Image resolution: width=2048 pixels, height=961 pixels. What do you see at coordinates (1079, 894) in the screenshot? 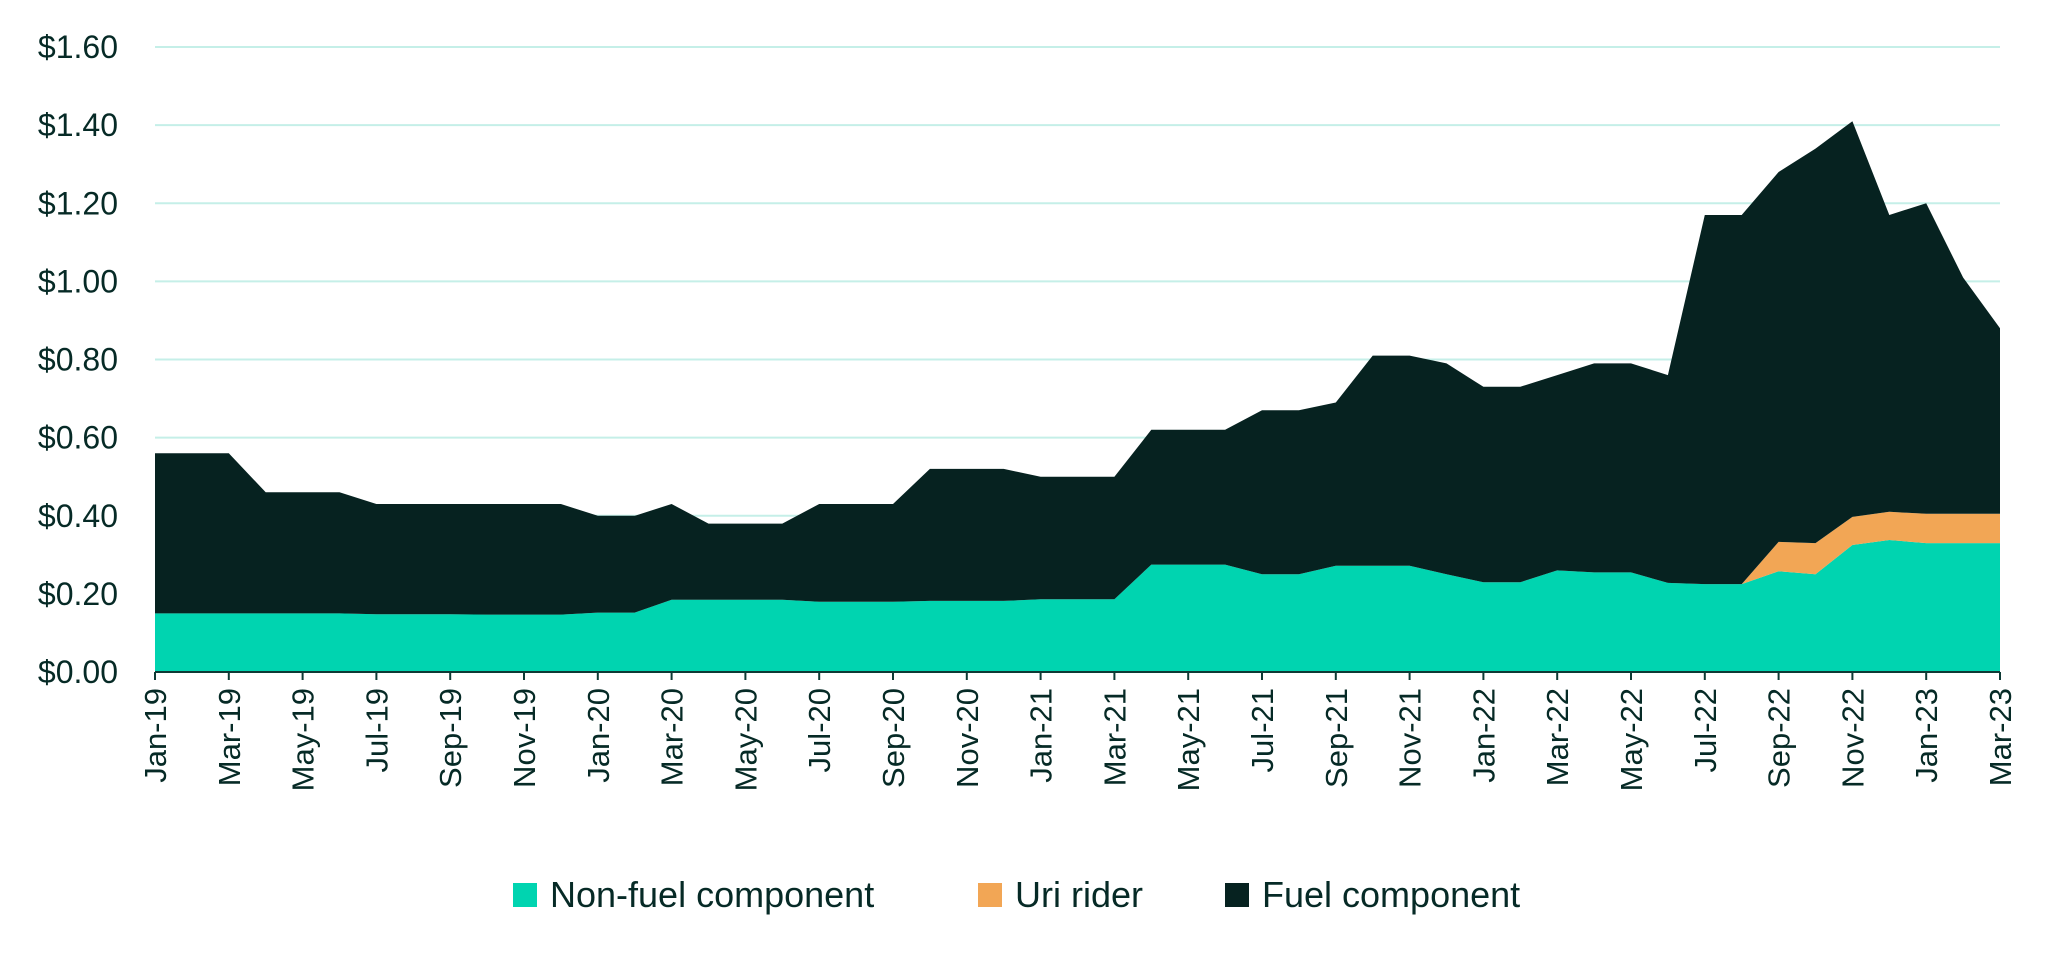
I see `legend-label: Uri rider` at bounding box center [1079, 894].